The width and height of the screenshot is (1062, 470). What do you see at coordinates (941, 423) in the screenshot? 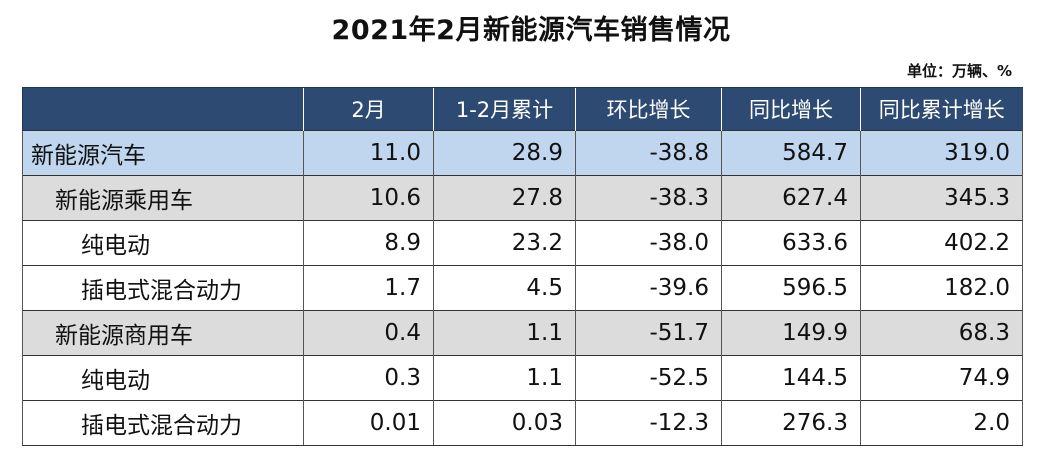
I see `yoy-cumulative-value: 2.0` at bounding box center [941, 423].